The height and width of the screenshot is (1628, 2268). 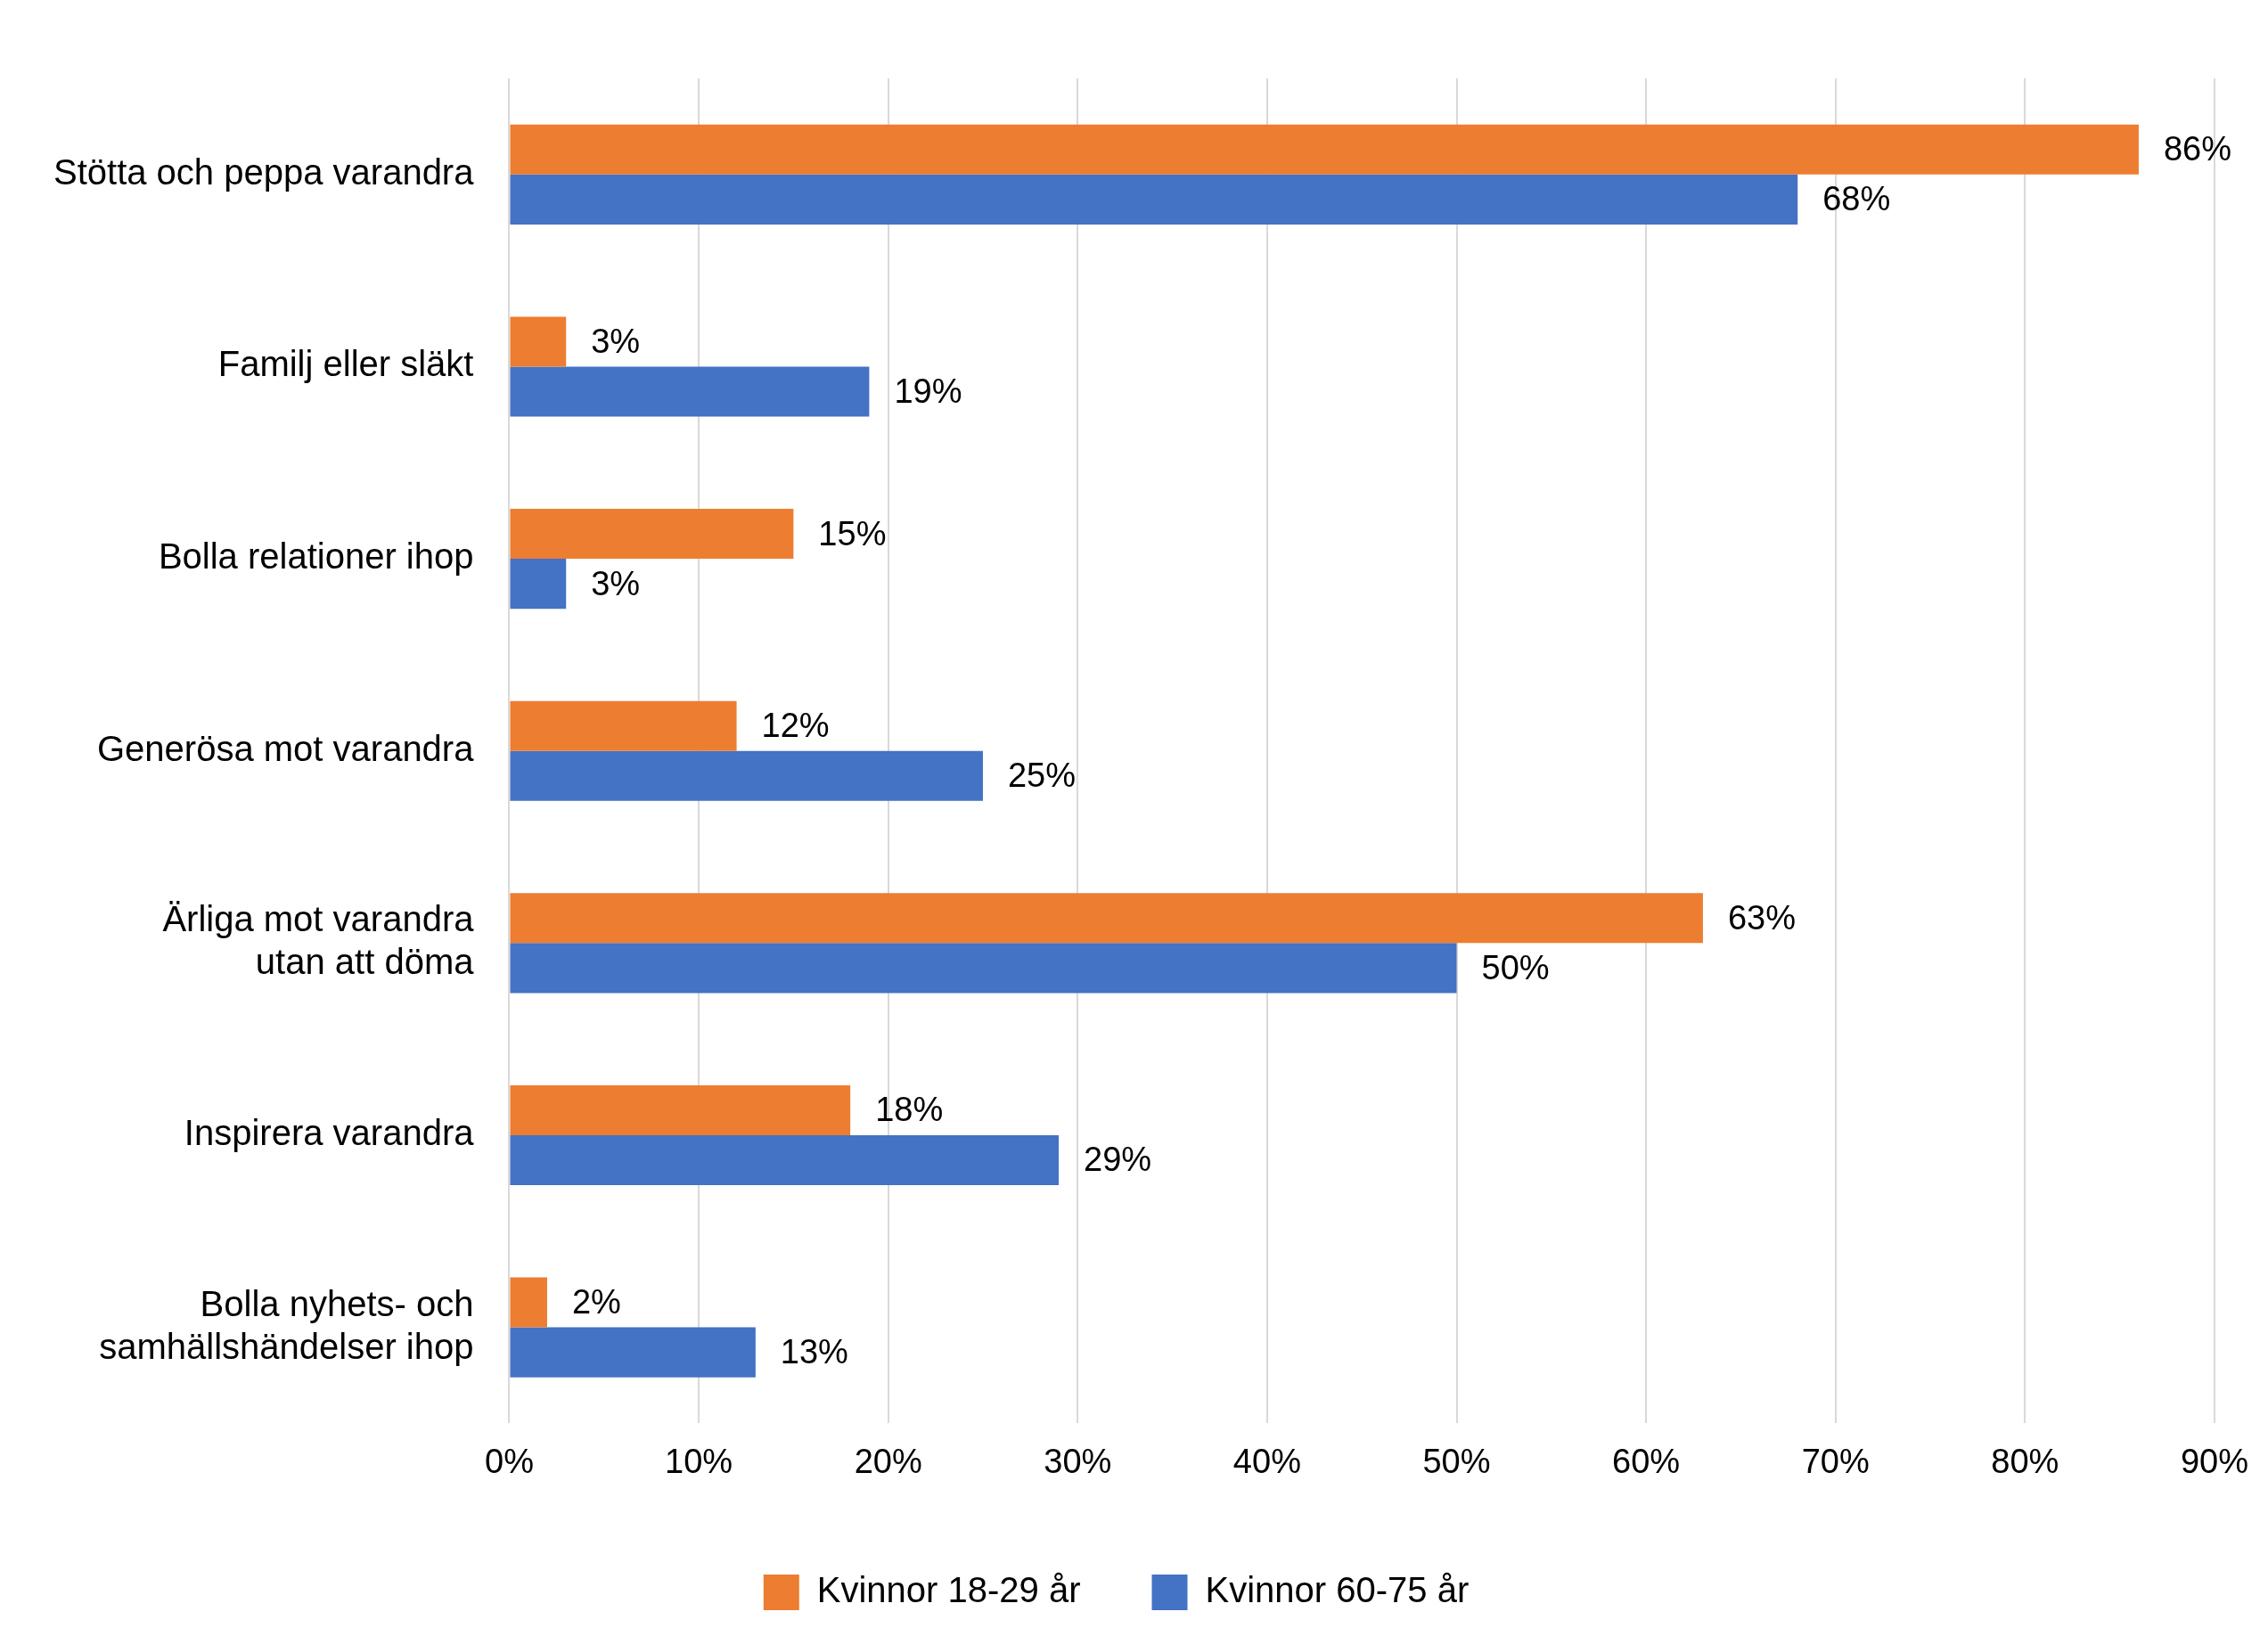 What do you see at coordinates (318, 941) in the screenshot?
I see `y-tick-label: Ärliga mot varandra utan att döma` at bounding box center [318, 941].